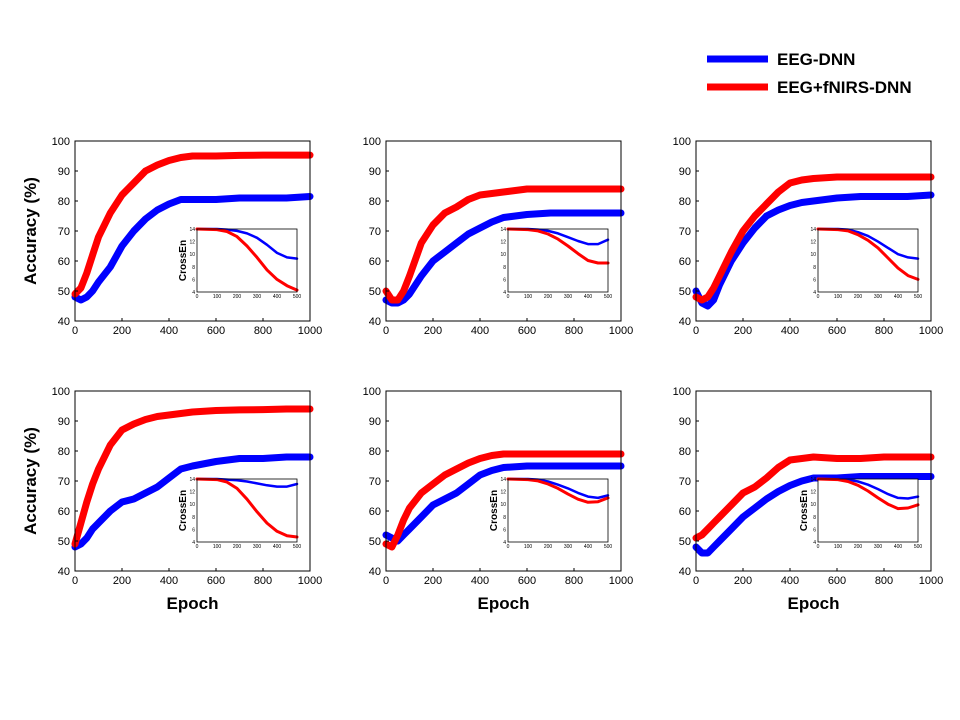  Describe the element at coordinates (556, 263) in the screenshot. I see `inset-chart: 0 100 200 300 400 500 4 6 8 10 12 14` at that location.